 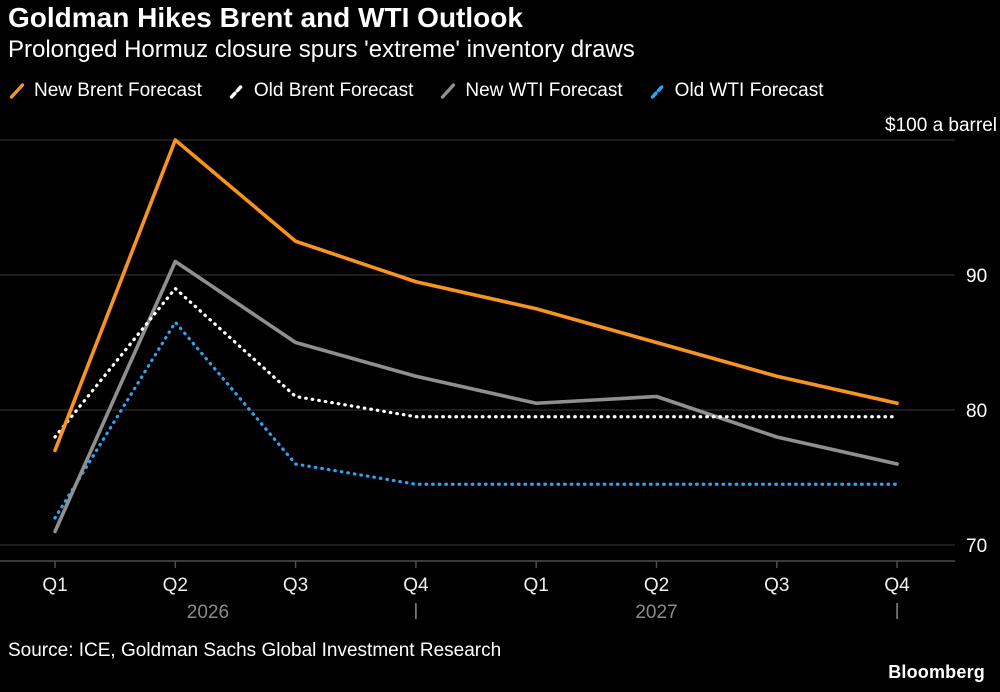 I want to click on legend-item-new-wti-forecast: New WTI Forecast, so click(x=531, y=91).